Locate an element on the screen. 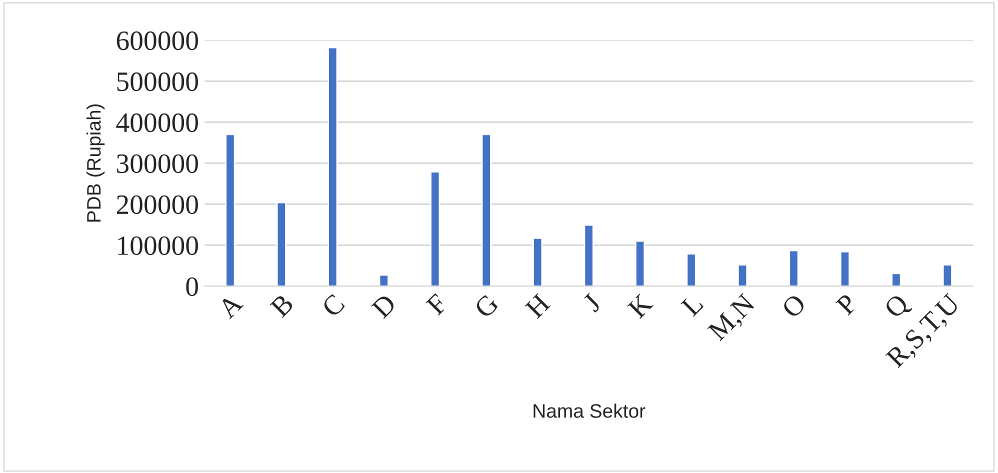 Image resolution: width=998 pixels, height=473 pixels. x-tick-label: C is located at coordinates (333, 305).